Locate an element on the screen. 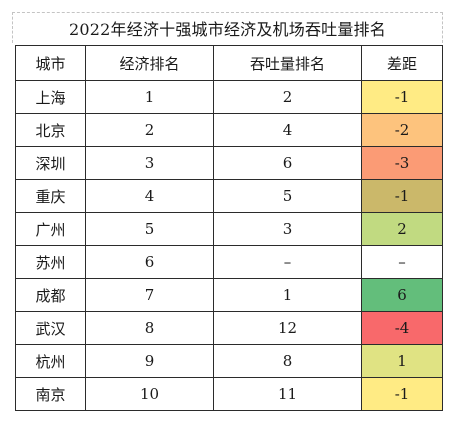 The image size is (458, 428). cell-throughput-rank: 1 is located at coordinates (287, 295).